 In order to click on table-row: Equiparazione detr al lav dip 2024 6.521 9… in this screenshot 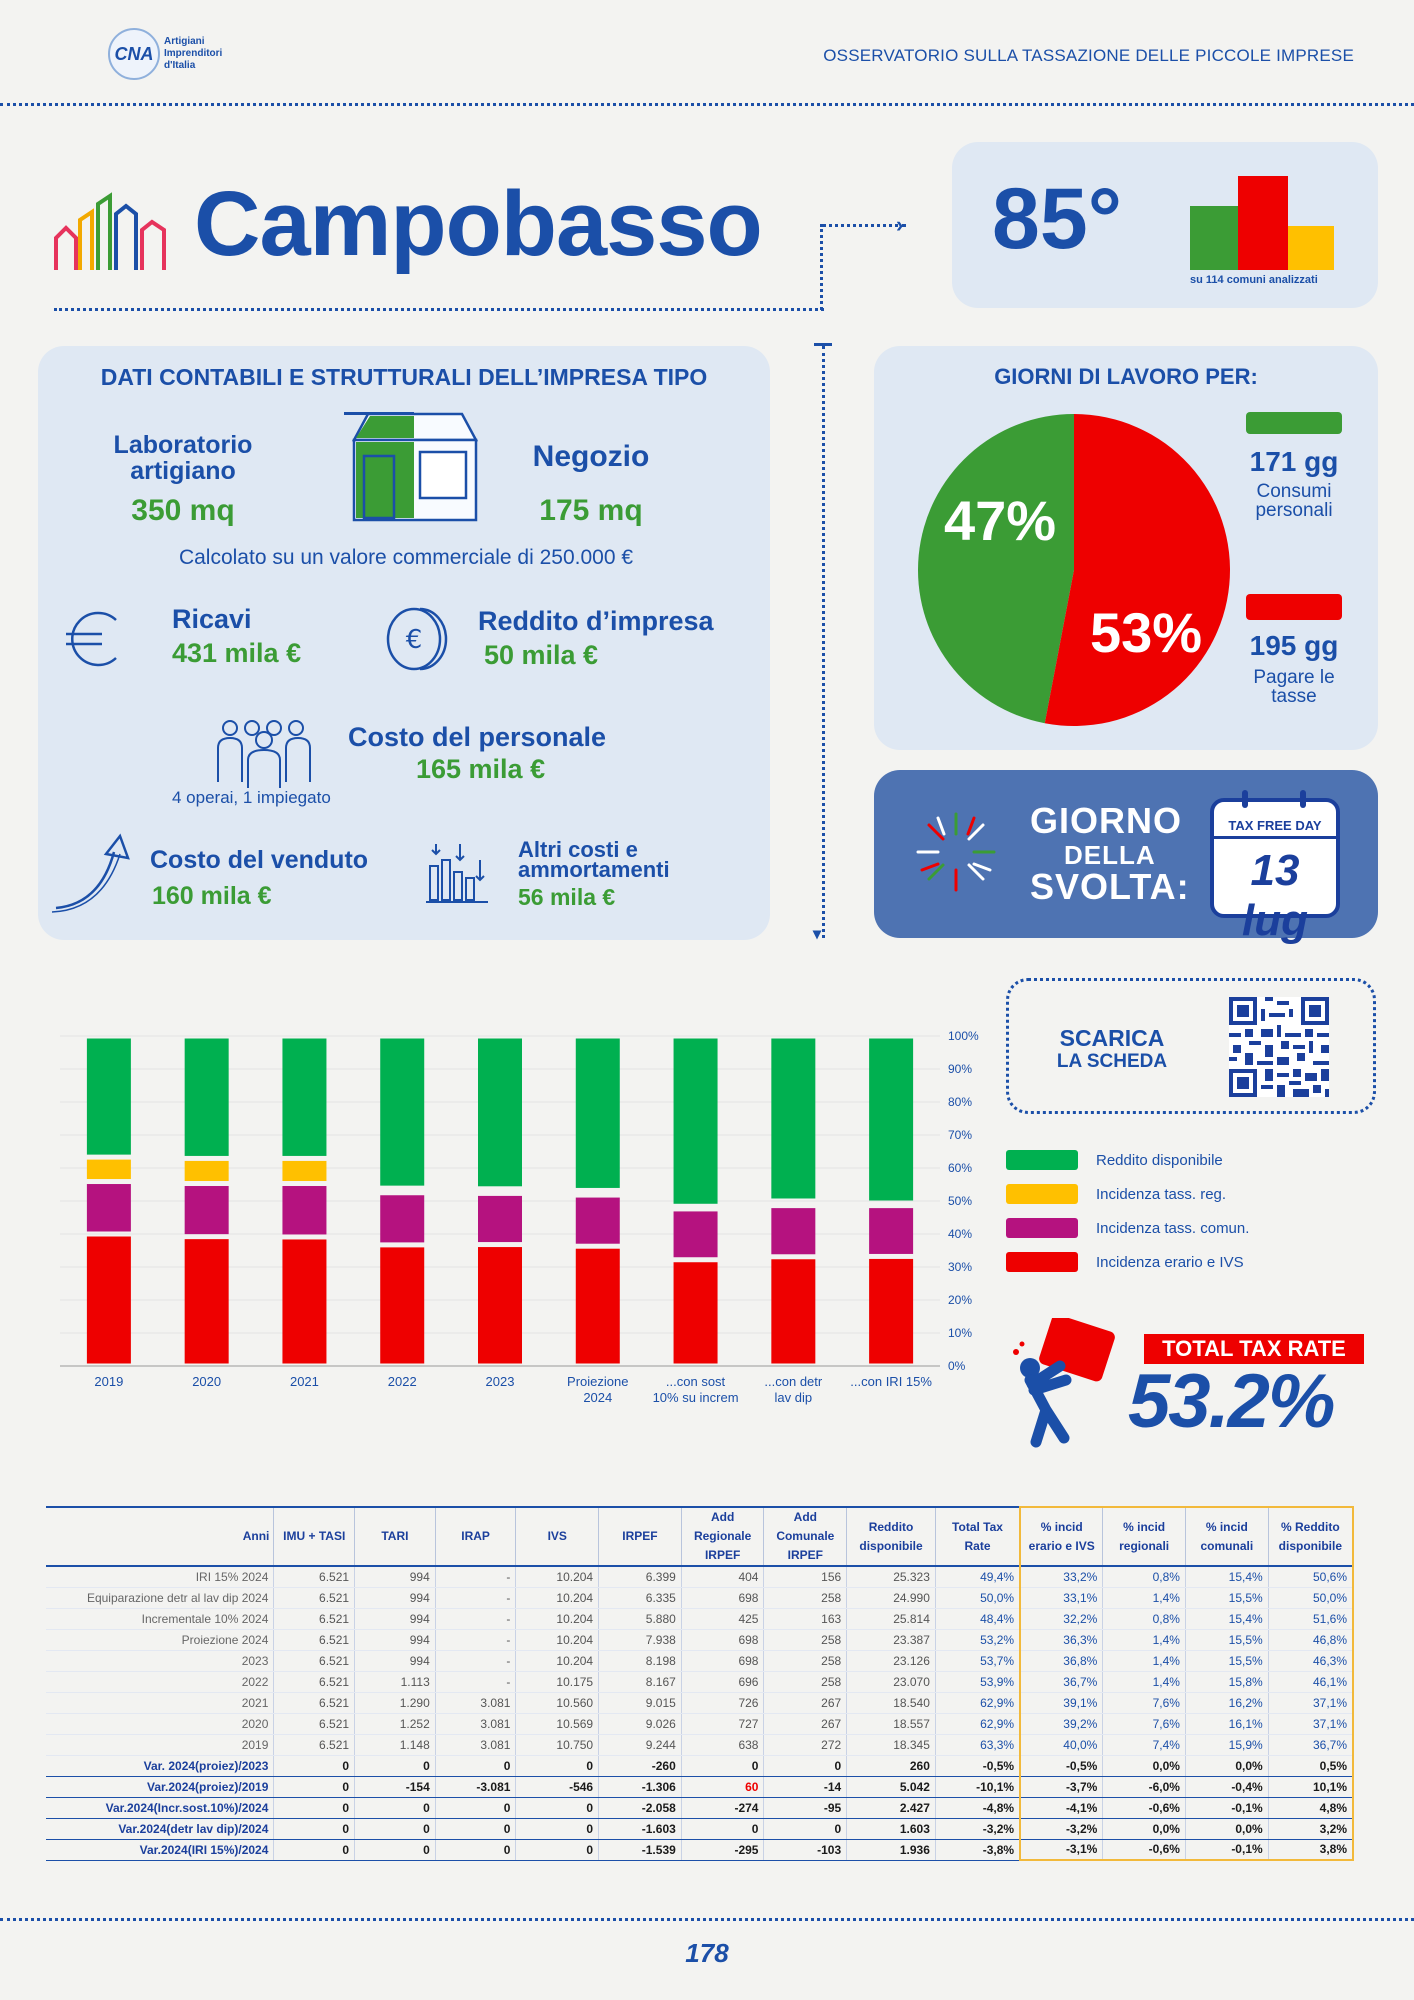, I will do `click(700, 1598)`.